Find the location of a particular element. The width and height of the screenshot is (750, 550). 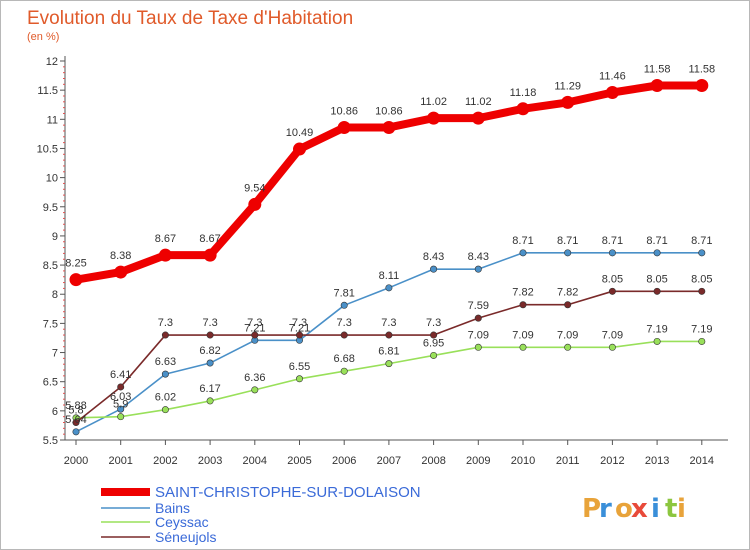

data-label: 6.81 is located at coordinates (388, 352).